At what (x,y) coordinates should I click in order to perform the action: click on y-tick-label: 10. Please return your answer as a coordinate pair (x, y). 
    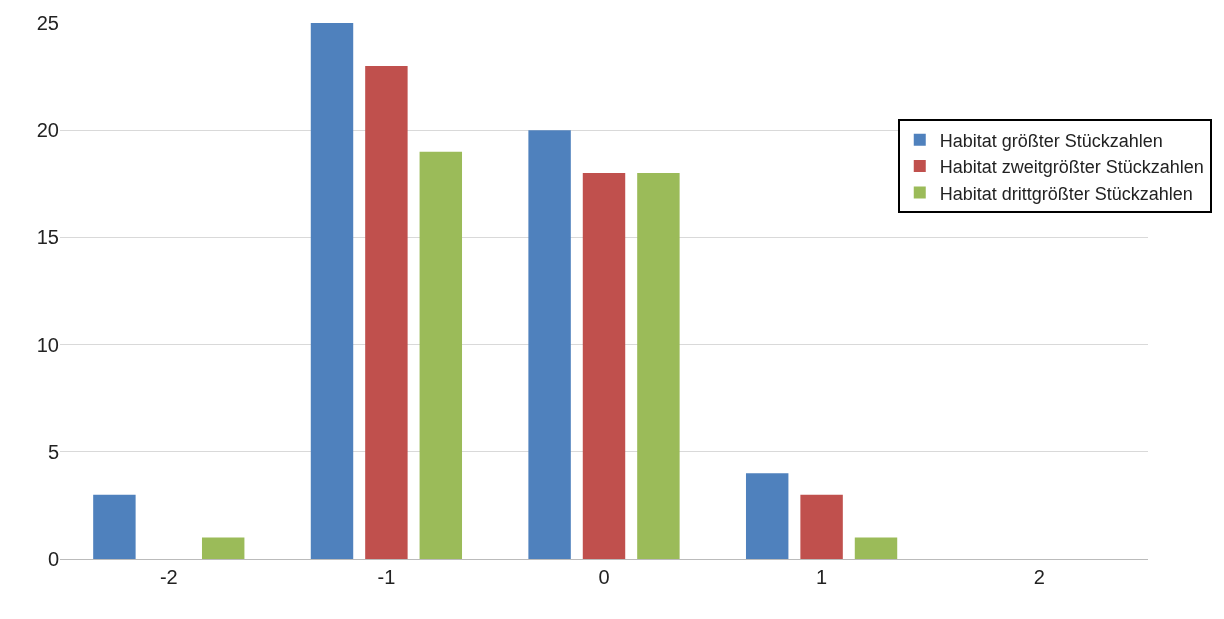
    Looking at the image, I should click on (47, 344).